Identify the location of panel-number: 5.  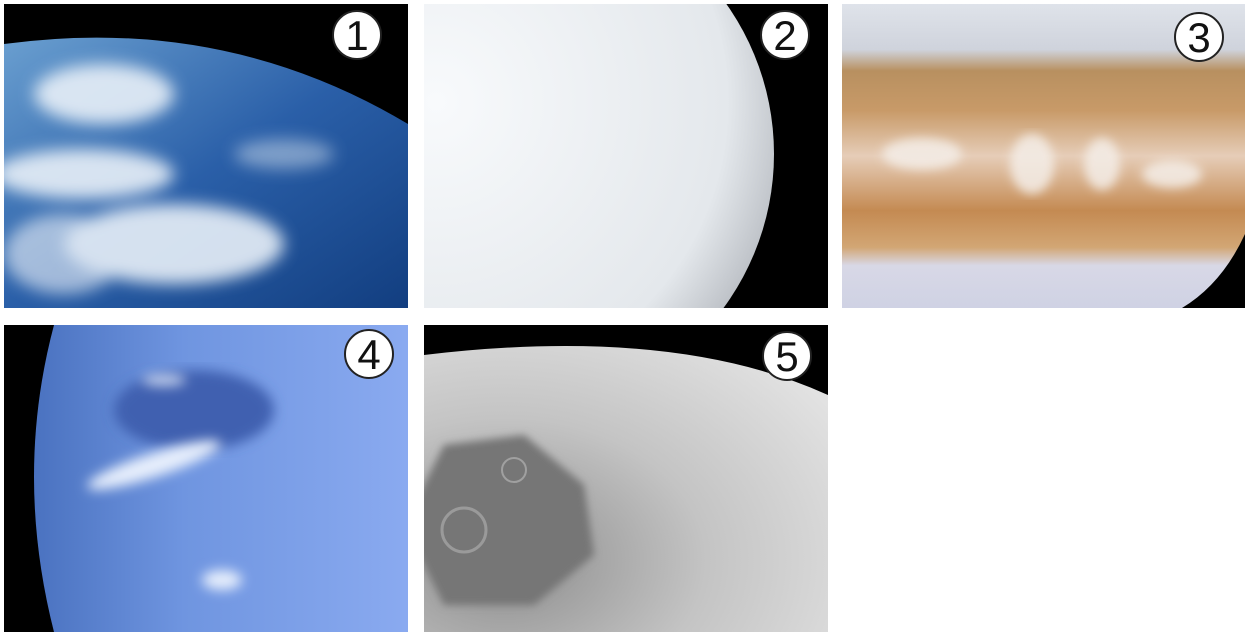
(787, 356).